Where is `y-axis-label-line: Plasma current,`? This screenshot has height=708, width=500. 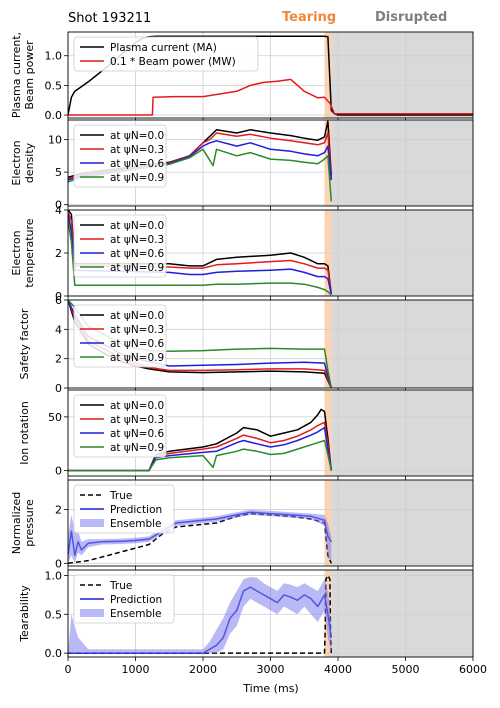
y-axis-label-line: Plasma current, is located at coordinates (16, 75).